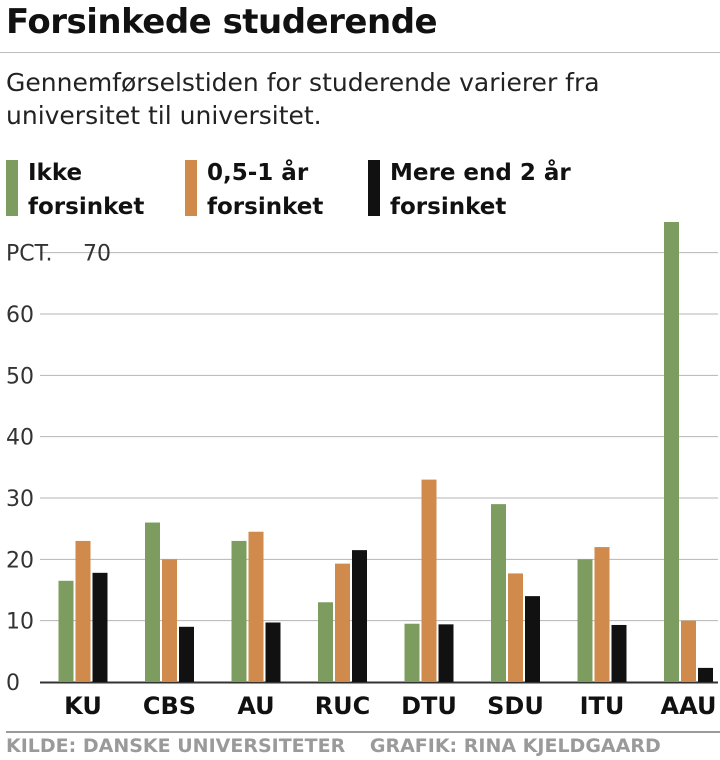 This screenshot has height=760, width=720. I want to click on y-tick-label-70: 70, so click(97, 254).